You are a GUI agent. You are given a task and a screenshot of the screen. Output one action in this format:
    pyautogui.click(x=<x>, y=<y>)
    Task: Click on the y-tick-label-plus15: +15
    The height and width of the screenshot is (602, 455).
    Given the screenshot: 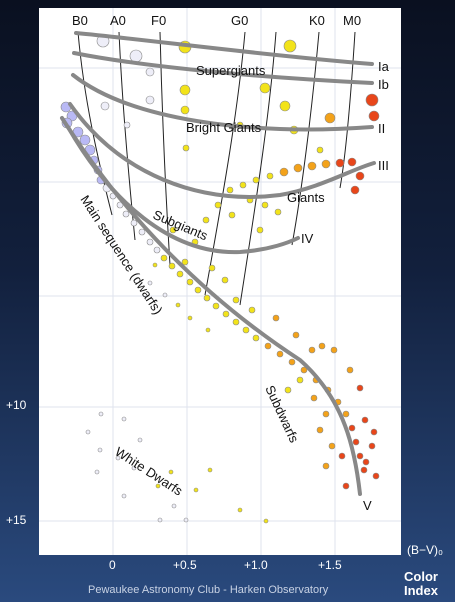 What is the action you would take?
    pyautogui.click(x=16, y=520)
    